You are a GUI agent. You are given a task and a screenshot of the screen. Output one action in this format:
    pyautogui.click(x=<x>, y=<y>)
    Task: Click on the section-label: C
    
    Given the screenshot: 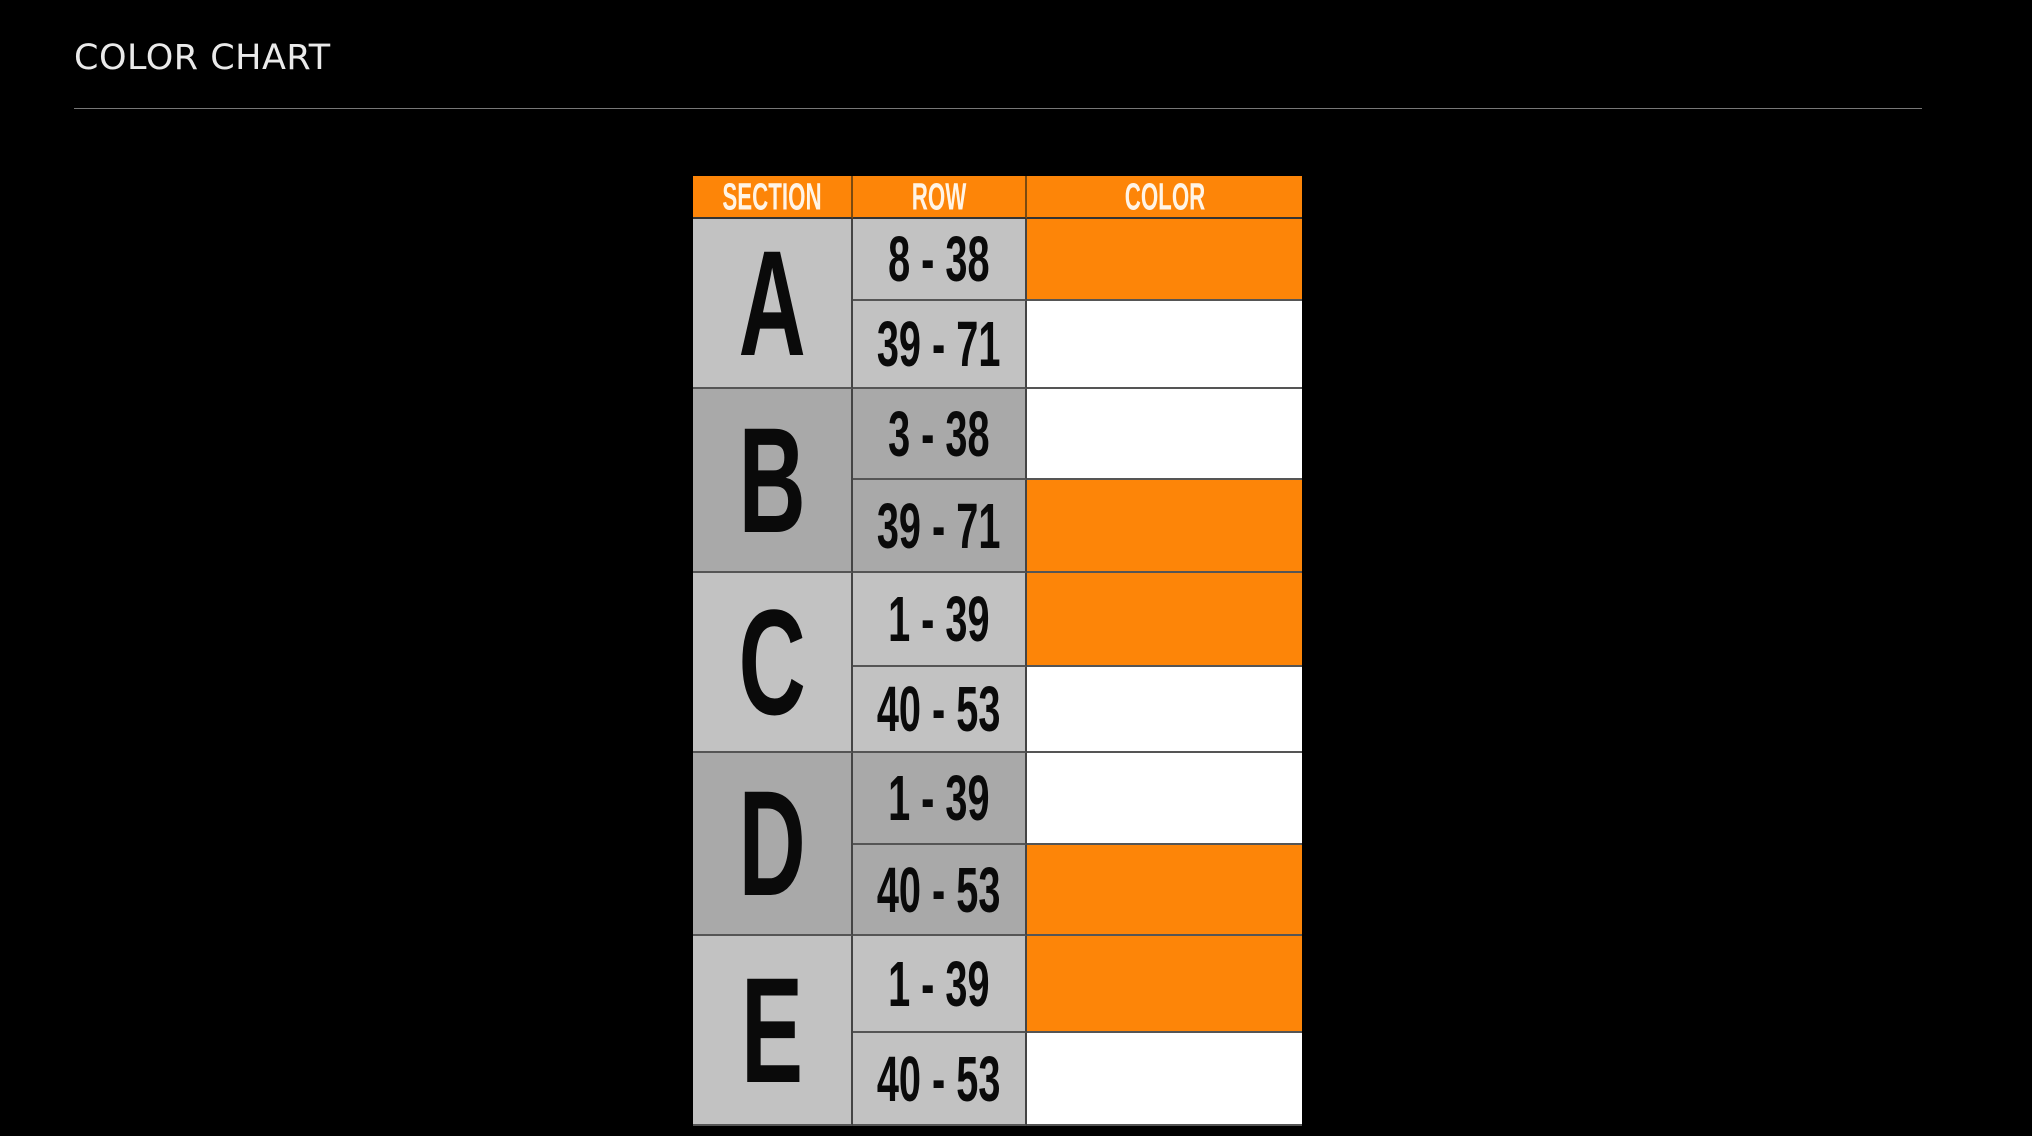 What is the action you would take?
    pyautogui.click(x=772, y=661)
    